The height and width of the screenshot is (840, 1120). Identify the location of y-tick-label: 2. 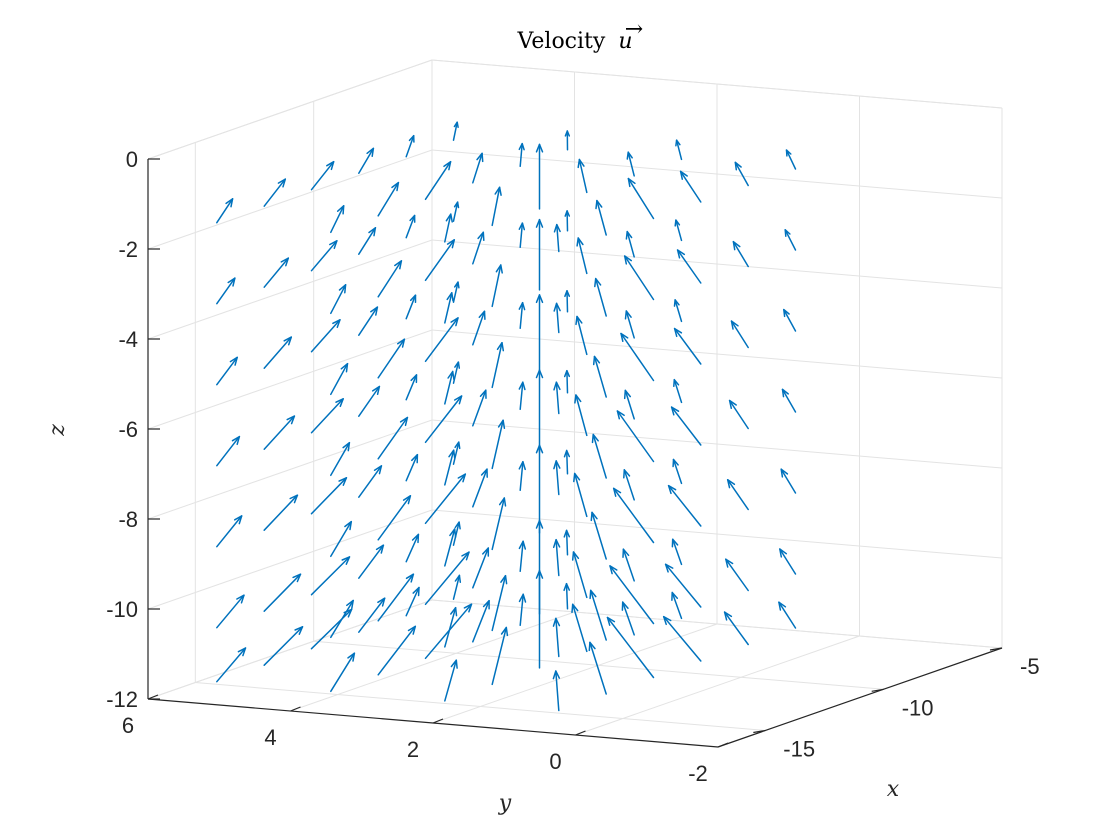
(413, 749).